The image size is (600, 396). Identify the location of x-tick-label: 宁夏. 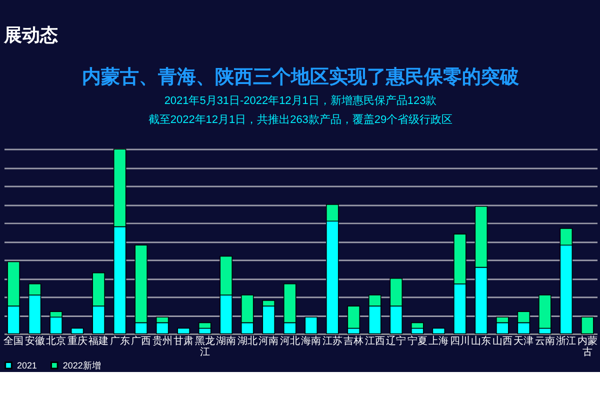
(417, 341).